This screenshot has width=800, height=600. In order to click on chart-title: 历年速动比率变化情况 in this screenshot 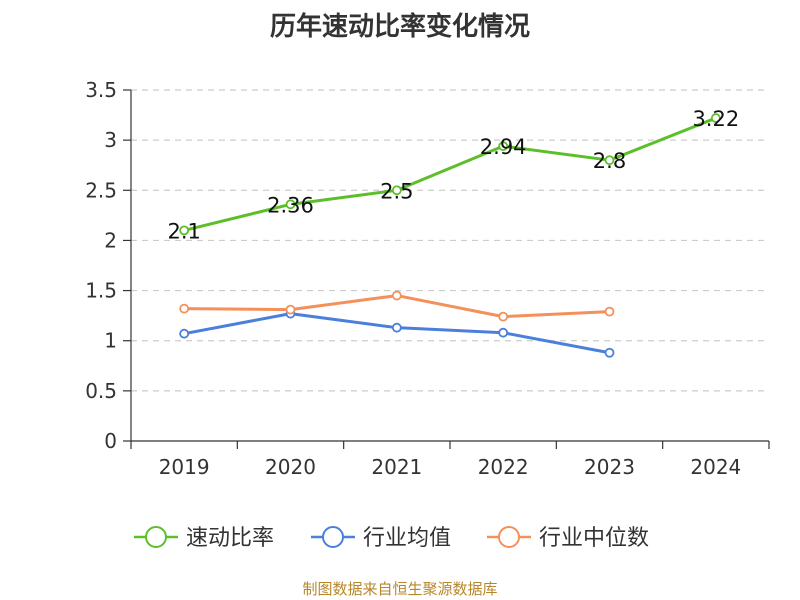, I will do `click(399, 27)`.